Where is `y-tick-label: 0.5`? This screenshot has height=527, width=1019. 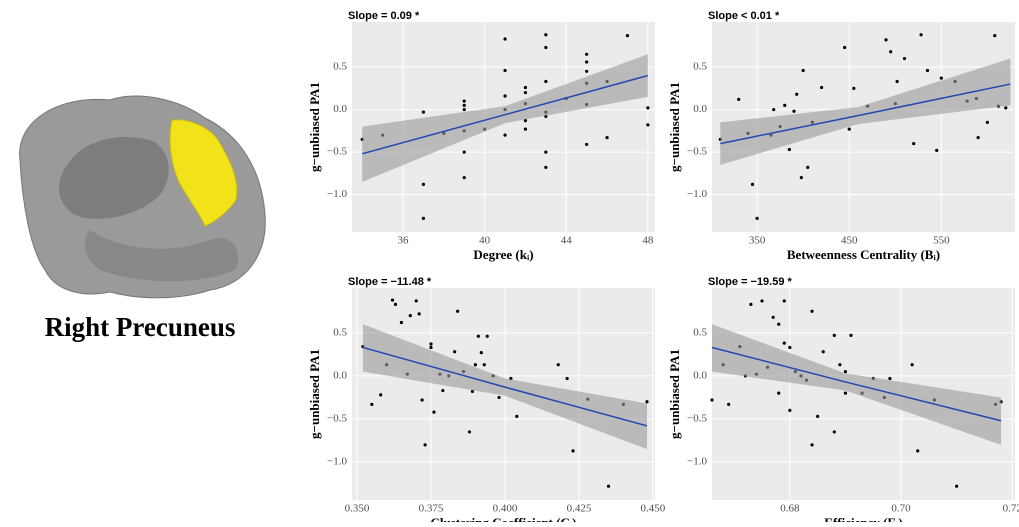
y-tick-label: 0.5 is located at coordinates (700, 67).